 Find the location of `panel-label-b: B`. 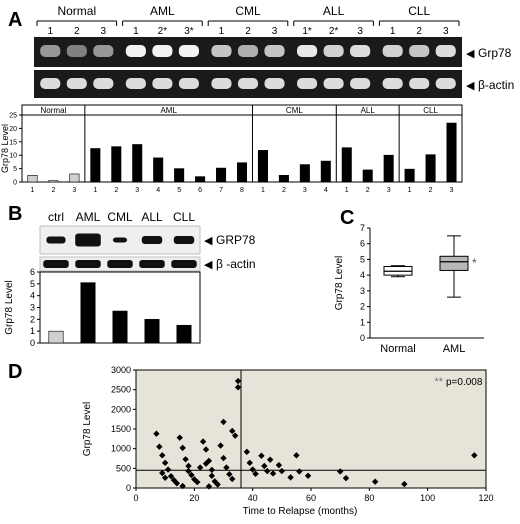

panel-label-b: B is located at coordinates (15, 214).